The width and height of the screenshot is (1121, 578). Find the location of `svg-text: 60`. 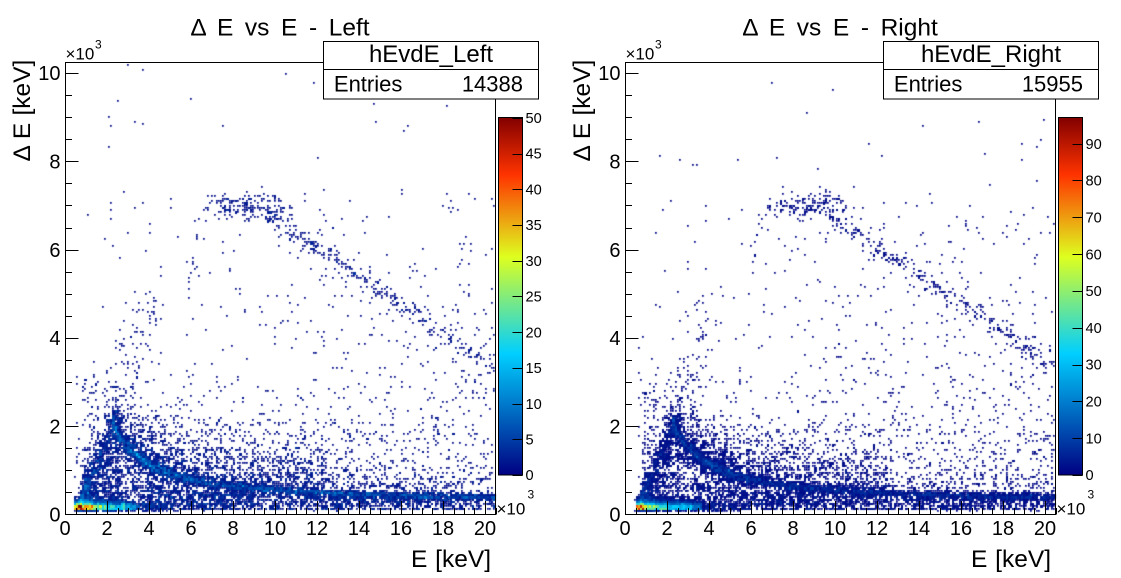

svg-text: 60 is located at coordinates (1094, 255).